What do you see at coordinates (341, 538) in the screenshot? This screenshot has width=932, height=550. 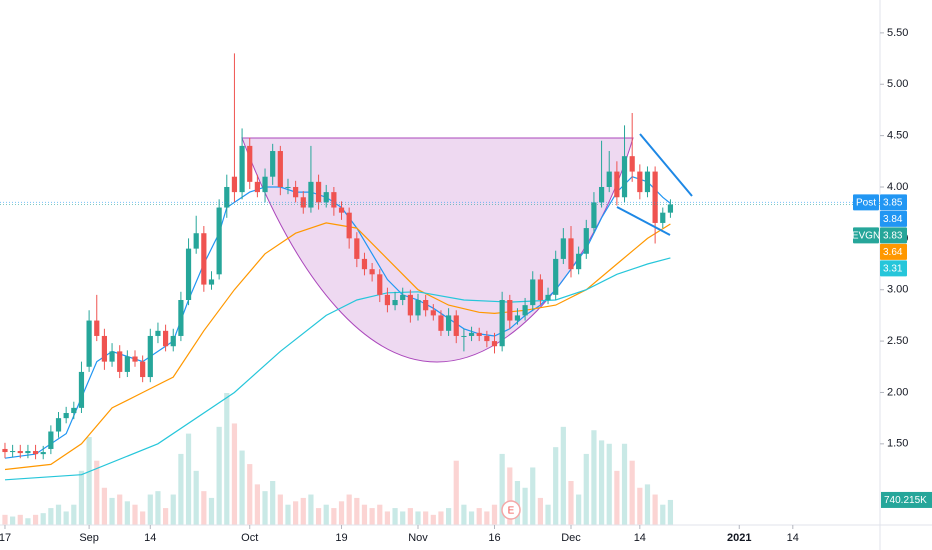 I see `x-tick-label: 19` at bounding box center [341, 538].